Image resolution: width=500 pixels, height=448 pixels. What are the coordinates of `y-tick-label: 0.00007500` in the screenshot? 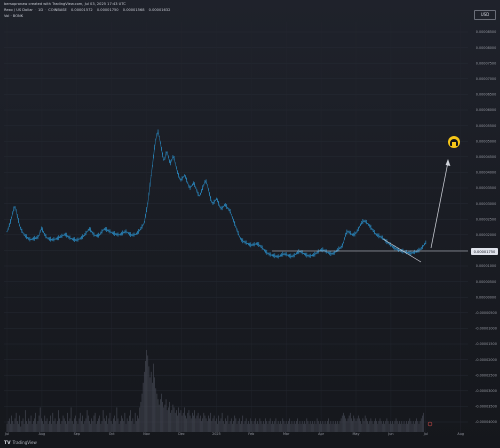 It's located at (486, 63).